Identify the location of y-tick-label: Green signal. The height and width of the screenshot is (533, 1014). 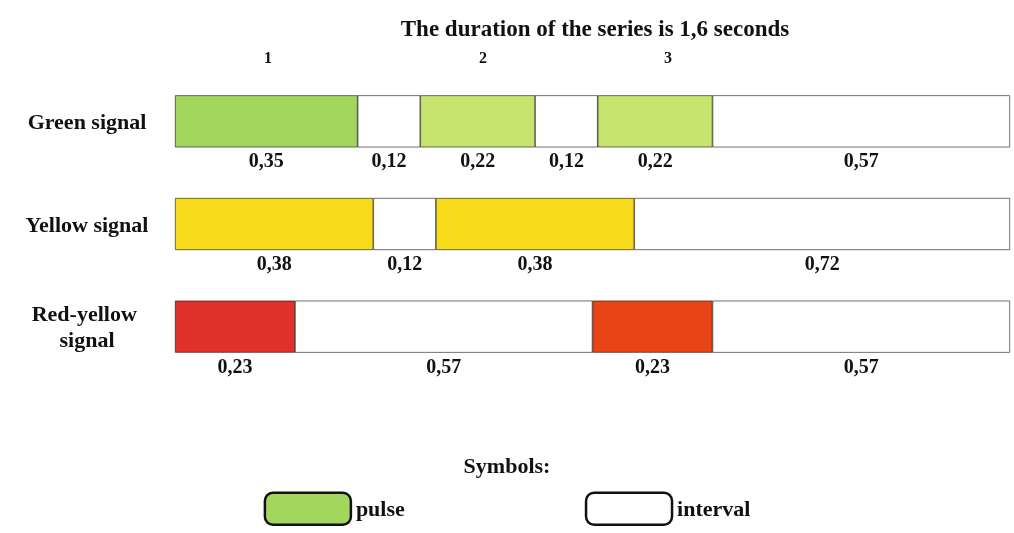
(87, 121).